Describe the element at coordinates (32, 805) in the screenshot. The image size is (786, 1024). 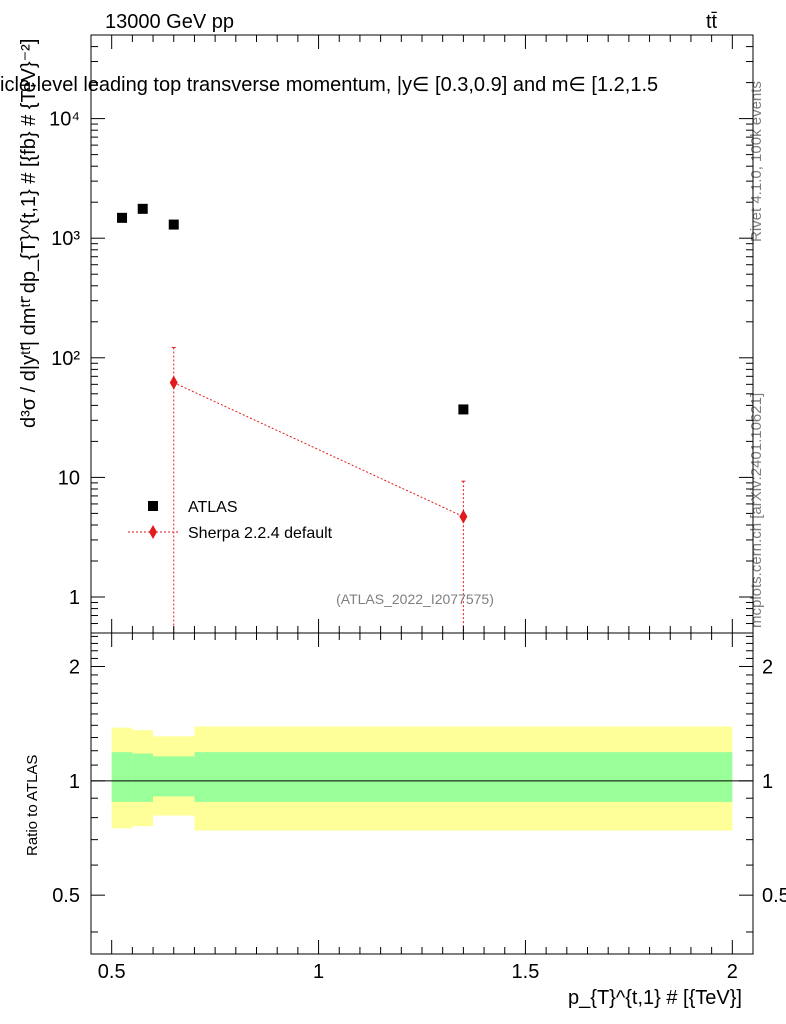
I see `ratio-y-axis-label: Ratio to ATLAS` at that location.